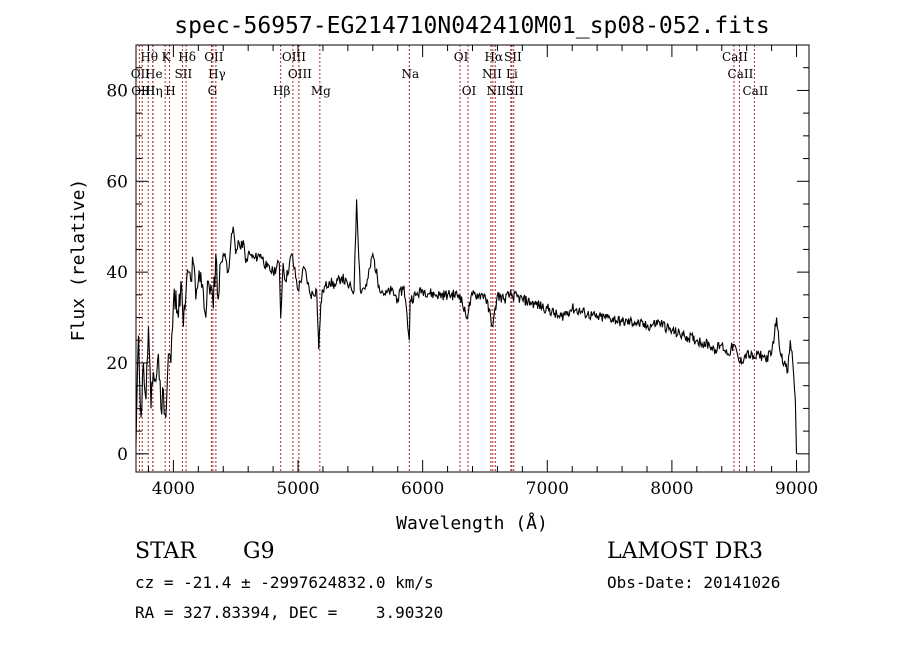 The height and width of the screenshot is (649, 900). What do you see at coordinates (173, 489) in the screenshot?
I see `x-tick-label: 4000` at bounding box center [173, 489].